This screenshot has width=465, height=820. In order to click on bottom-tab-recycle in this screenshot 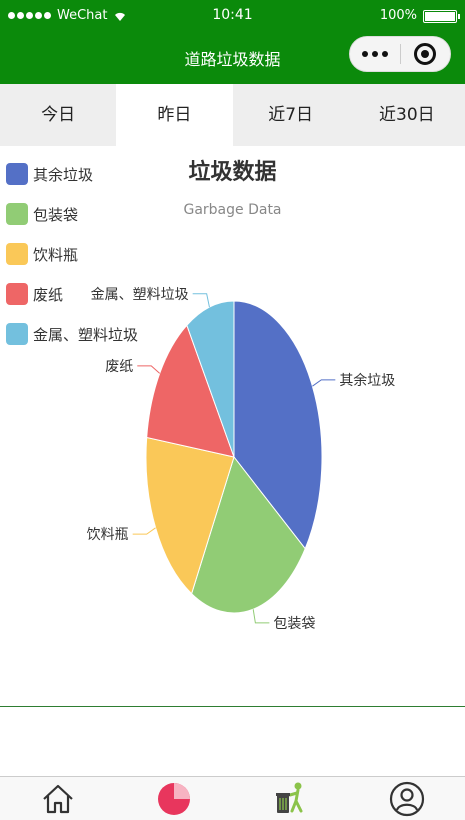, I will do `click(291, 798)`.